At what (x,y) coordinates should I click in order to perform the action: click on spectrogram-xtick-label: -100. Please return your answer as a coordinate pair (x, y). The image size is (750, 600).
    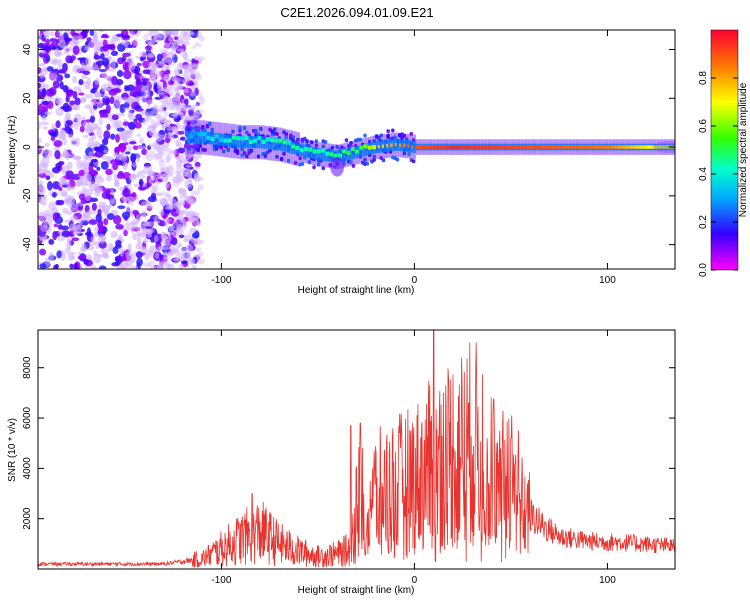
    Looking at the image, I should click on (221, 280).